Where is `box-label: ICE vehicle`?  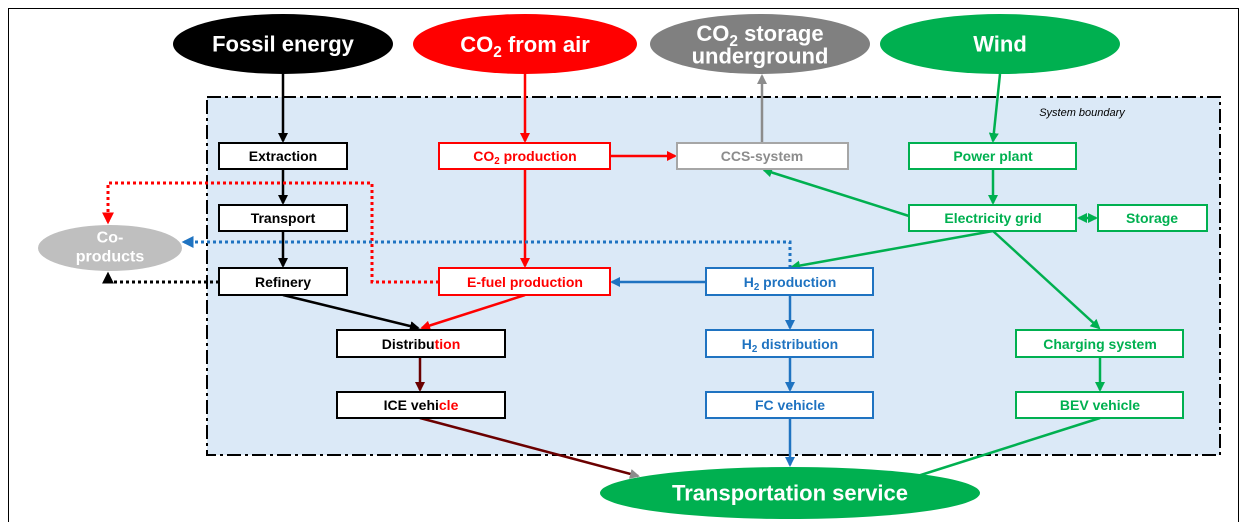
box-label: ICE vehicle is located at coordinates (421, 405).